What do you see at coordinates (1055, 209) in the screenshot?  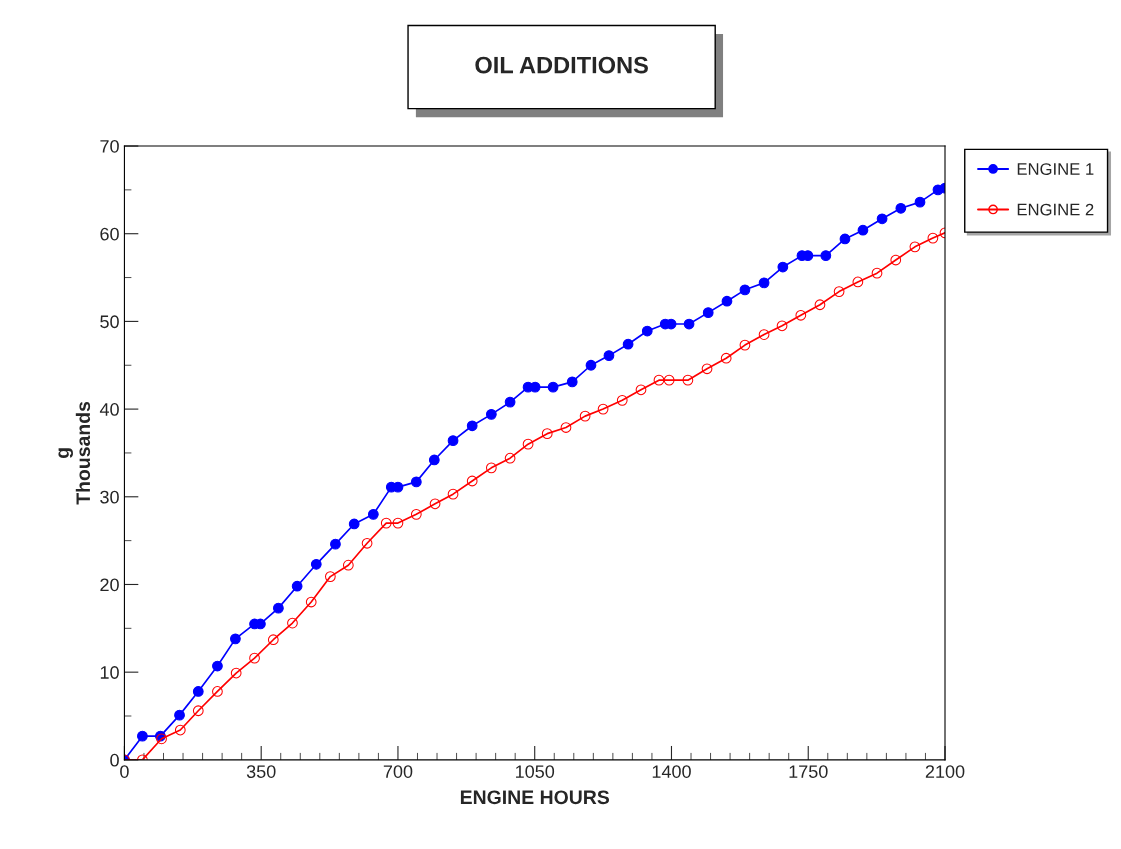 I see `legend-label: ENGINE 2` at bounding box center [1055, 209].